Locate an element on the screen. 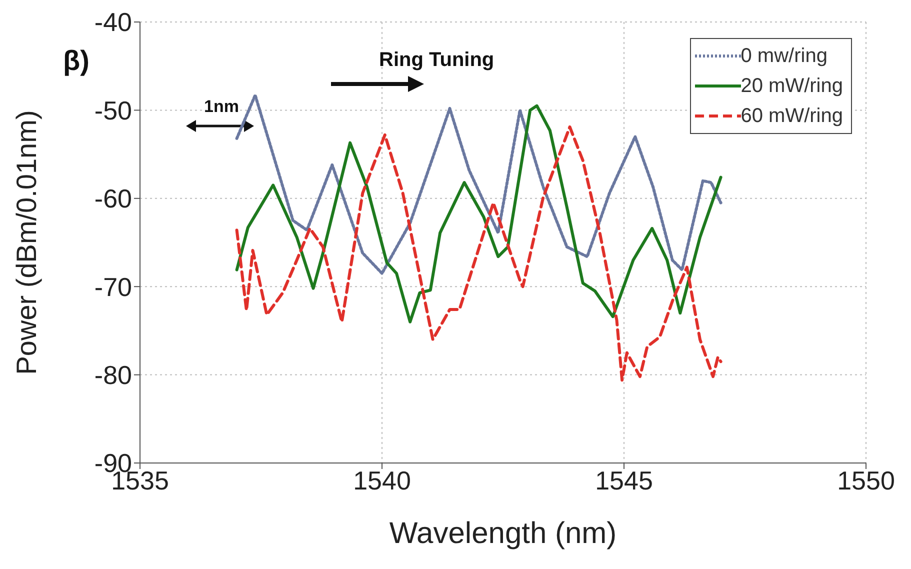 The height and width of the screenshot is (569, 911). y-tick-label: -60 is located at coordinates (113, 199).